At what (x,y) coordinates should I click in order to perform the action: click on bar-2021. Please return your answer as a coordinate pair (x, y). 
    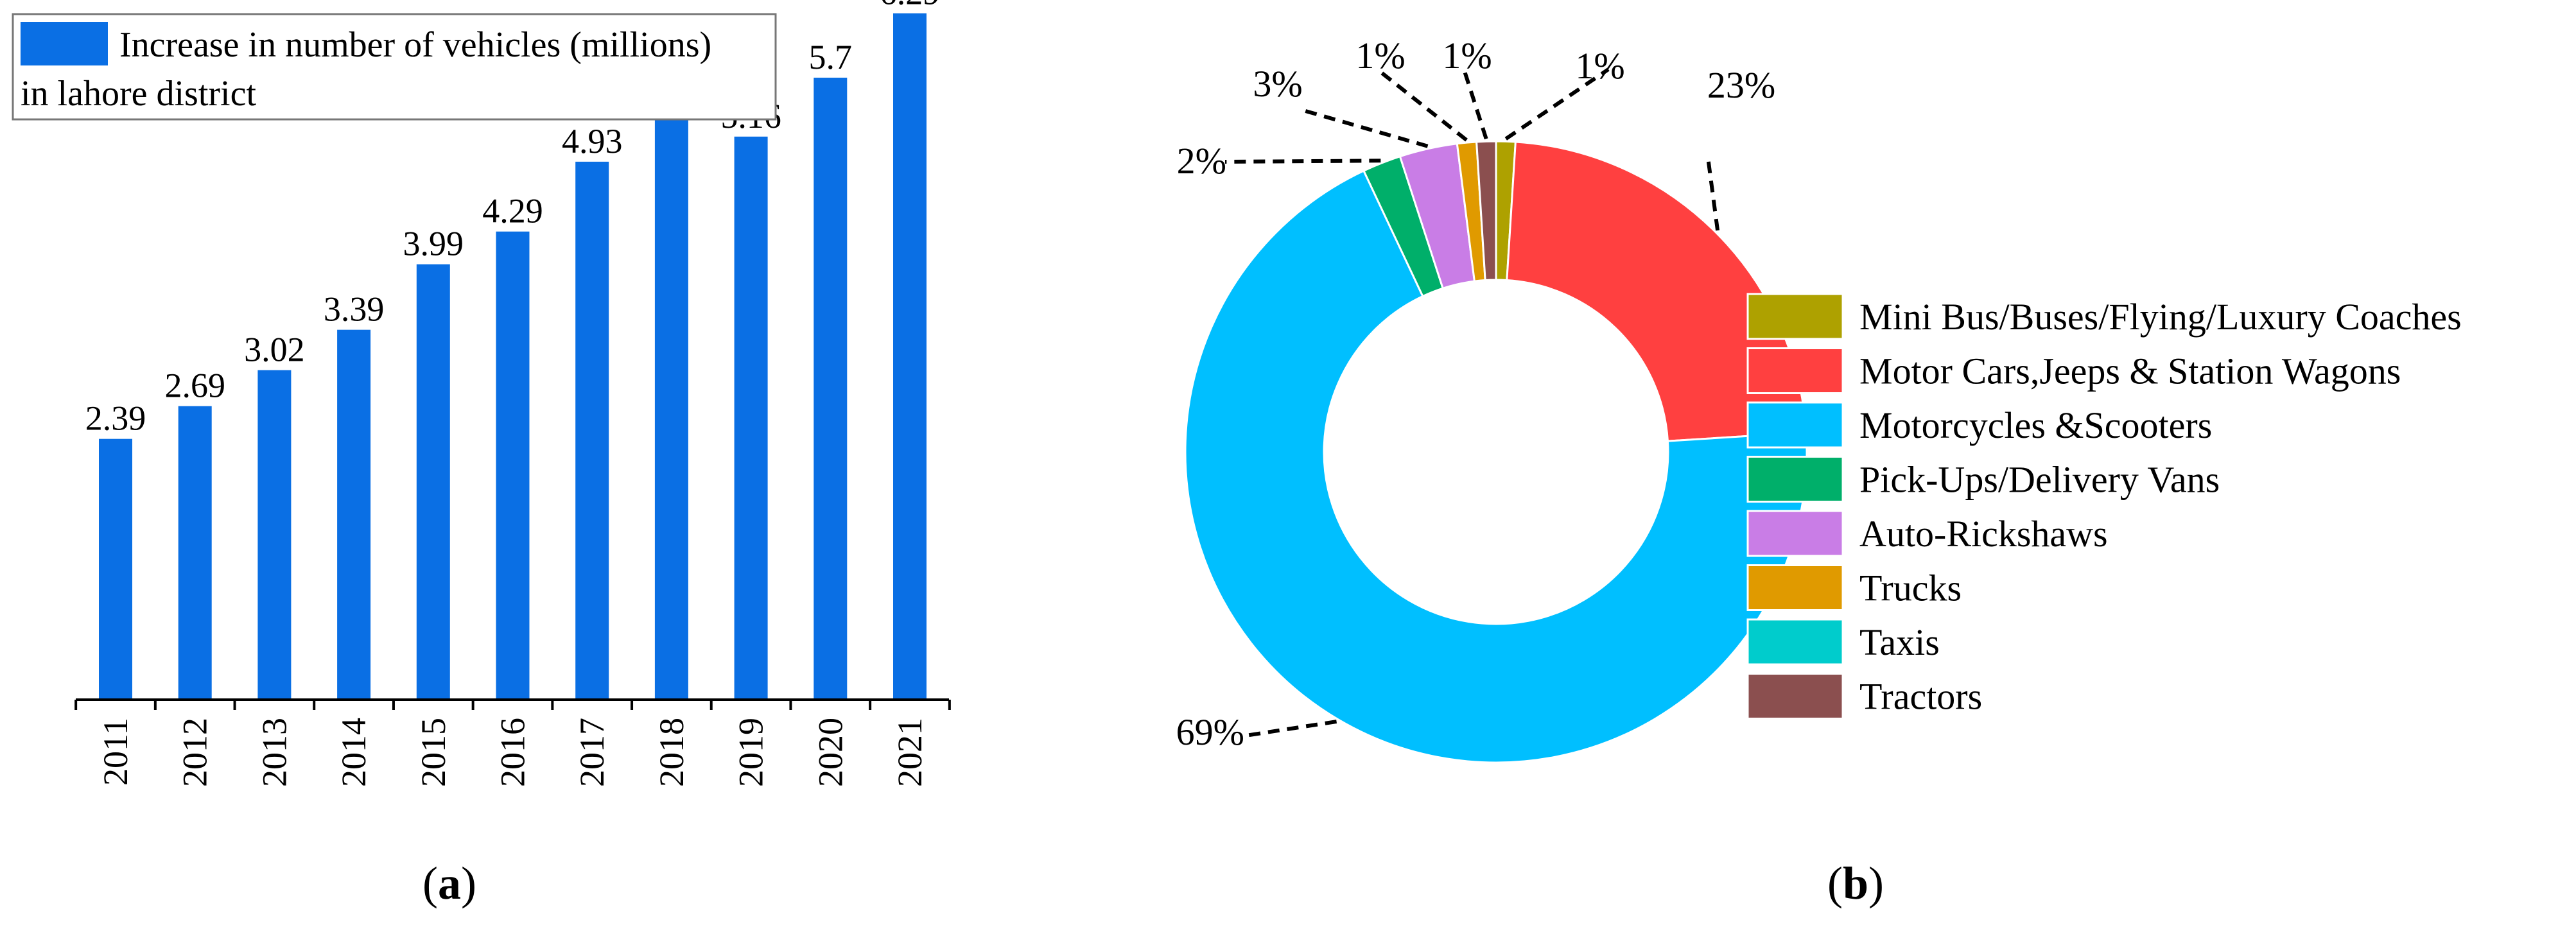
    Looking at the image, I should click on (910, 356).